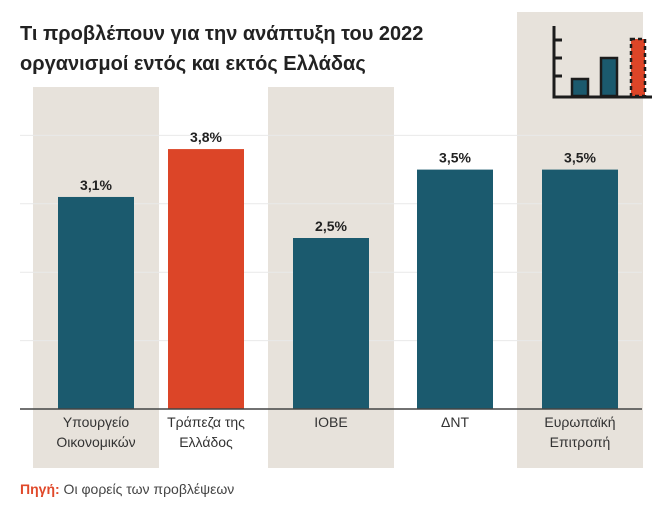  What do you see at coordinates (96, 422) in the screenshot?
I see `category-label: Υπουργείο` at bounding box center [96, 422].